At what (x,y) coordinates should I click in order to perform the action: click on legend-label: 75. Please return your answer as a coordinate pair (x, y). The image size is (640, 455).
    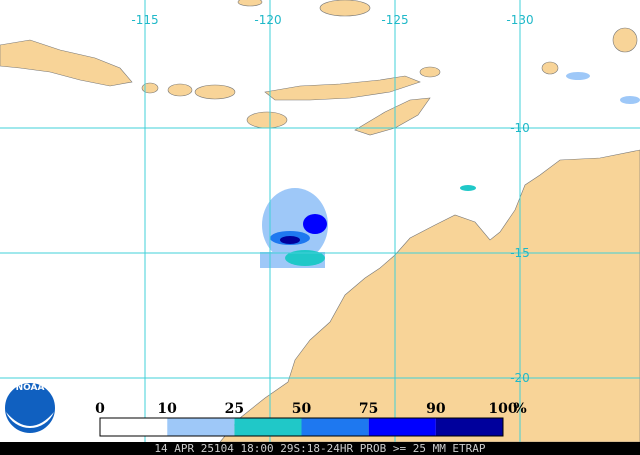
    Looking at the image, I should click on (368, 409).